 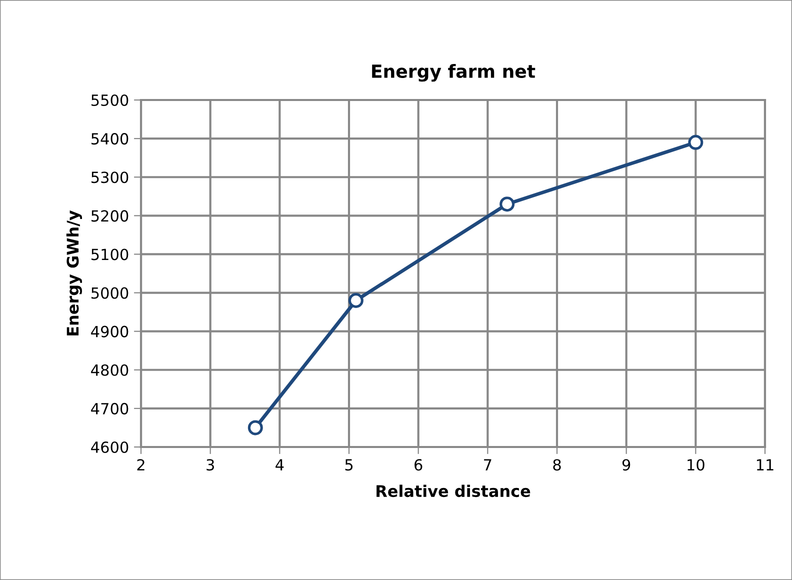 I want to click on y-tick-label: 5200, so click(x=109, y=216).